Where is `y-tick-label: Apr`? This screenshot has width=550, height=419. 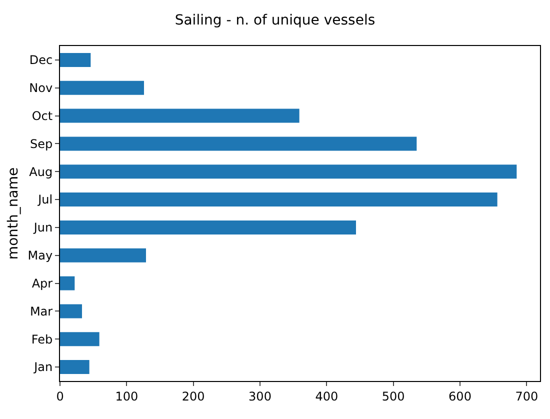
y-tick-label: Apr is located at coordinates (42, 283).